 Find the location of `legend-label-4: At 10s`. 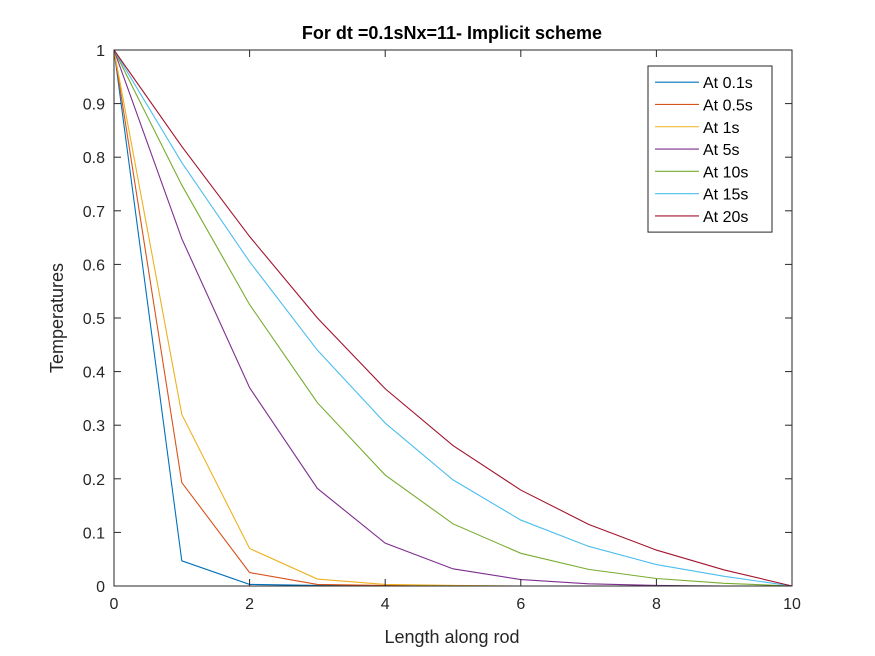

legend-label-4: At 10s is located at coordinates (725, 172).